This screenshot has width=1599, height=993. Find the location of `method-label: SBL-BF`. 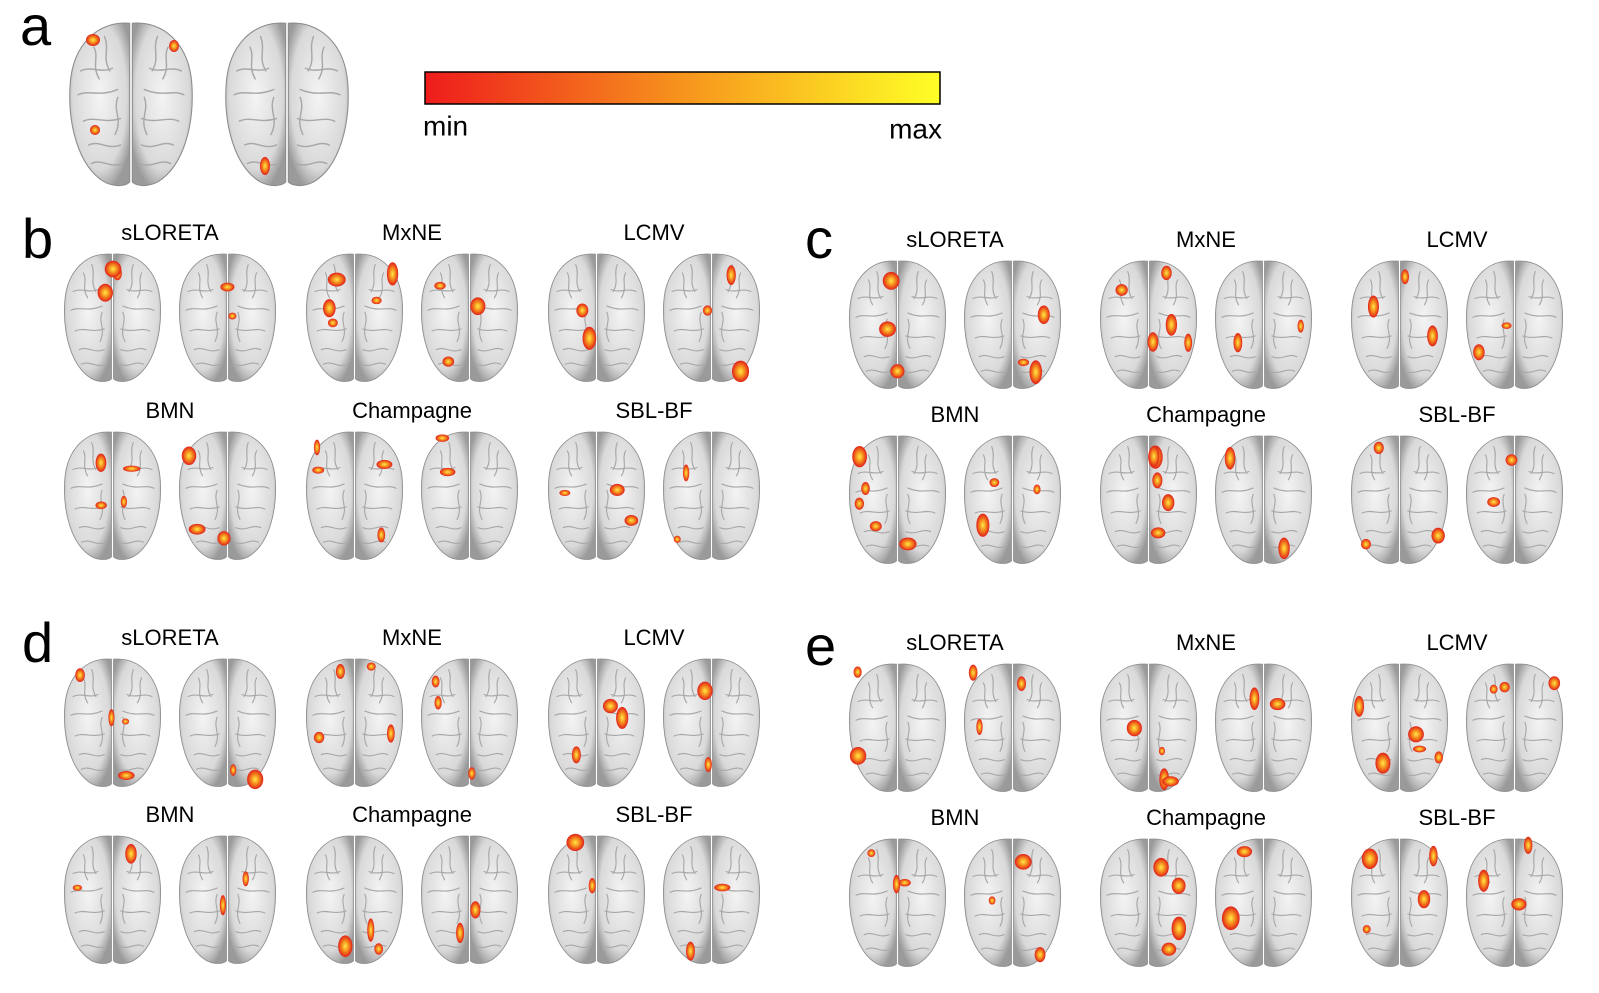

method-label: SBL-BF is located at coordinates (1456, 414).